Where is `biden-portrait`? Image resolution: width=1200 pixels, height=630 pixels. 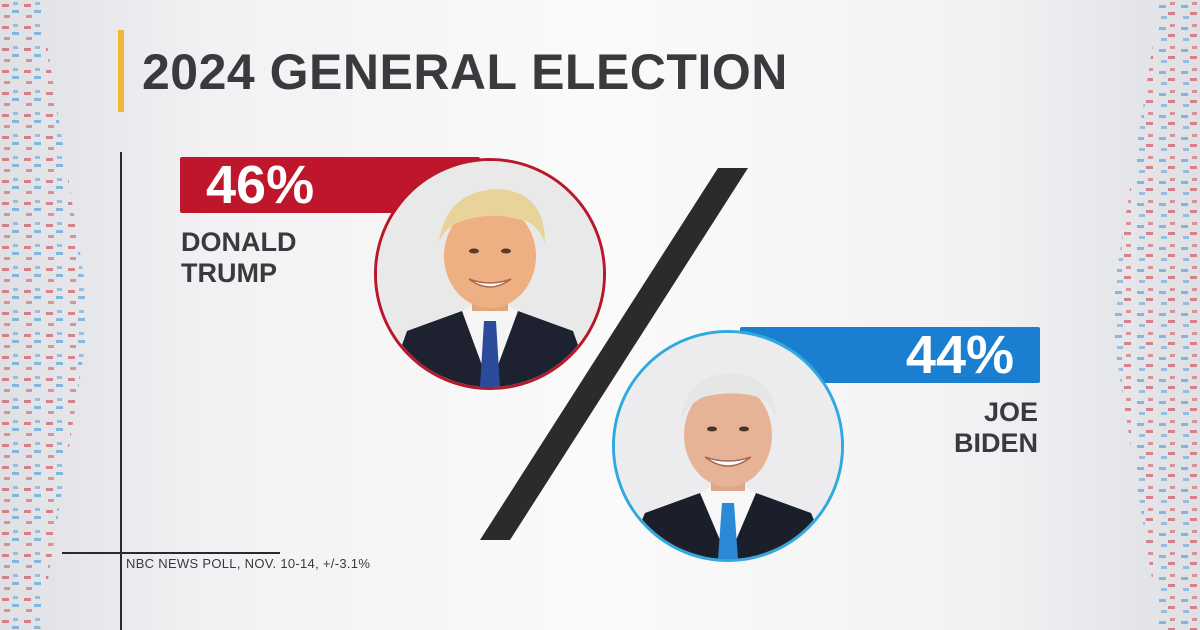 biden-portrait is located at coordinates (728, 446).